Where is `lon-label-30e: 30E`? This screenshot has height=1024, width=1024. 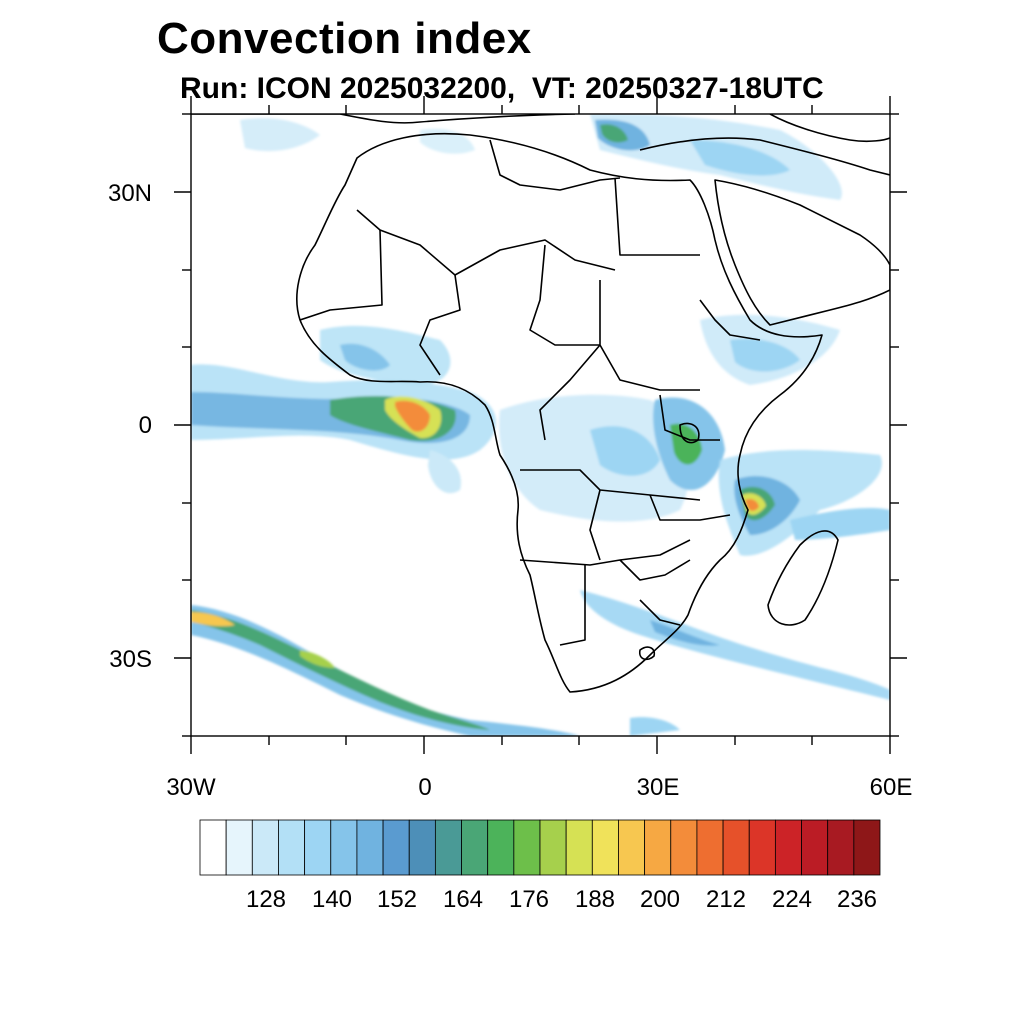 lon-label-30e: 30E is located at coordinates (658, 787).